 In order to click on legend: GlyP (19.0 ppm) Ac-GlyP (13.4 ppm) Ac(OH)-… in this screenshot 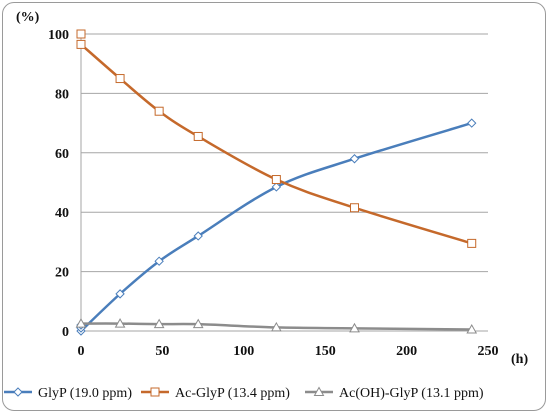, I will do `click(244, 393)`.